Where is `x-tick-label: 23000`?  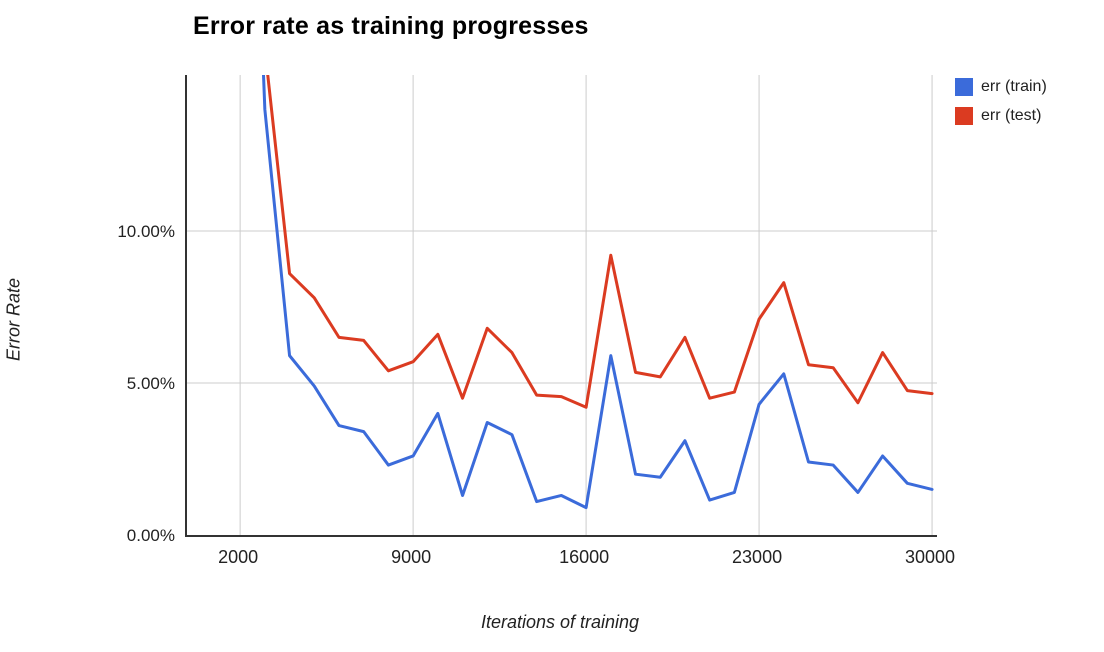
x-tick-label: 23000 is located at coordinates (757, 557).